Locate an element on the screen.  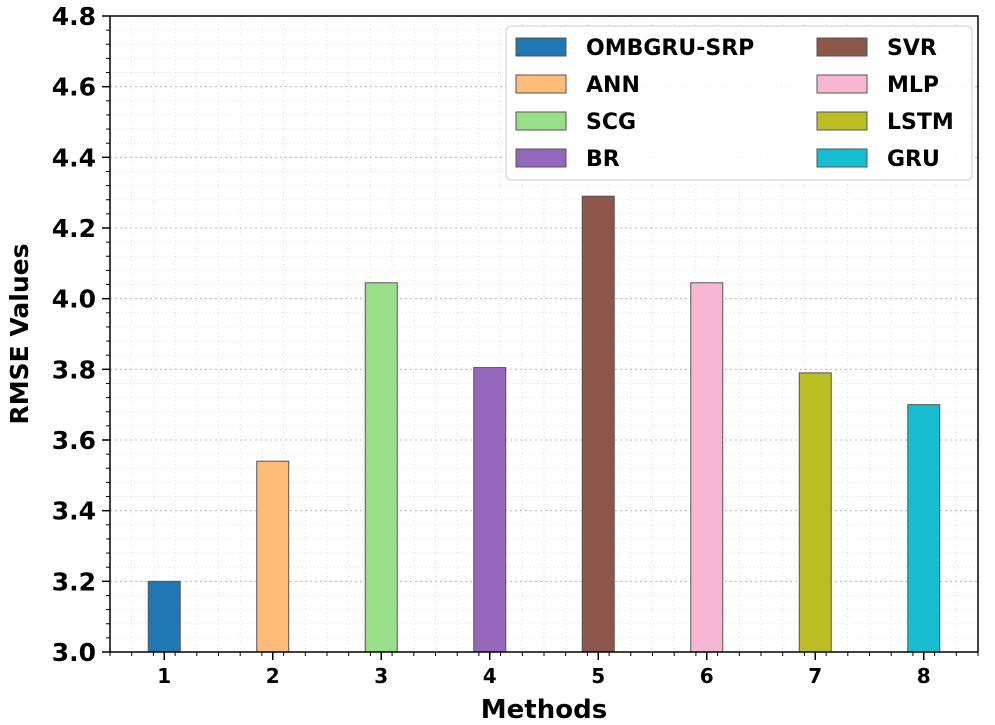
legend-swatch-gru is located at coordinates (842, 158).